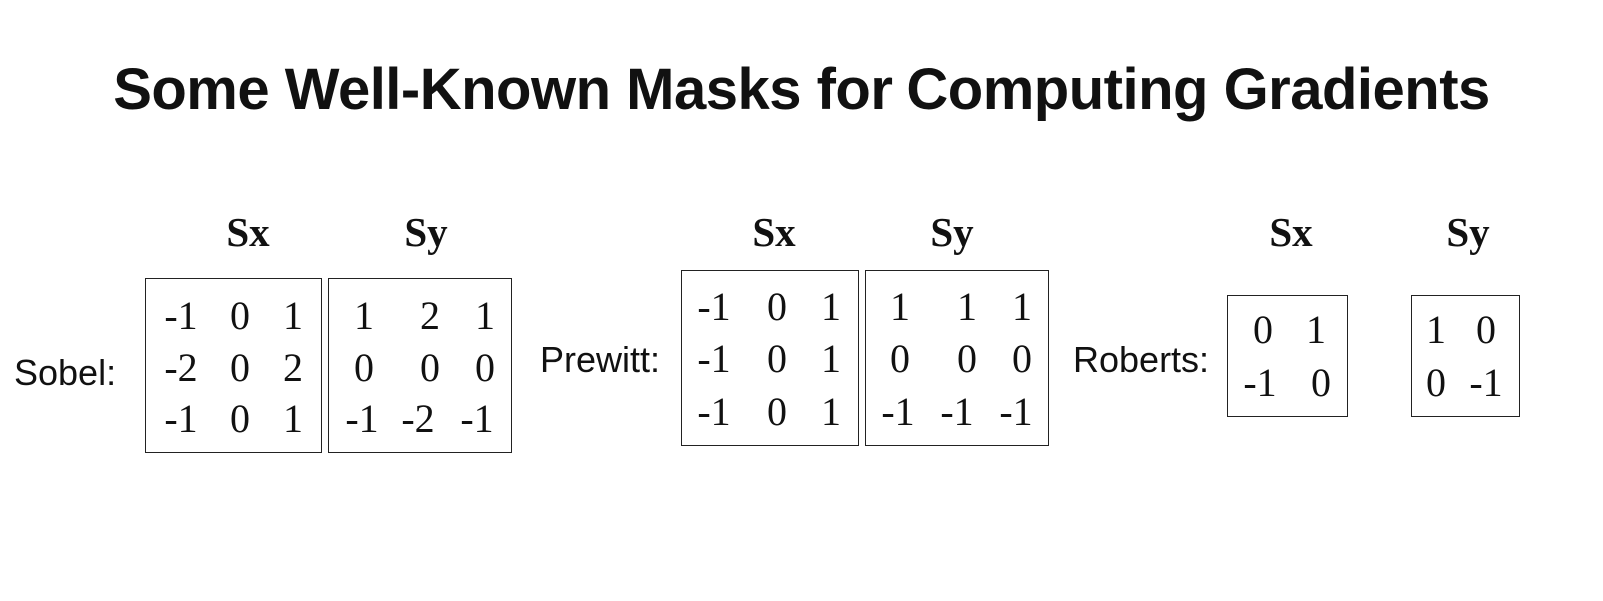 This screenshot has width=1603, height=601. What do you see at coordinates (293, 367) in the screenshot?
I see `sobel-sx-cell: 2` at bounding box center [293, 367].